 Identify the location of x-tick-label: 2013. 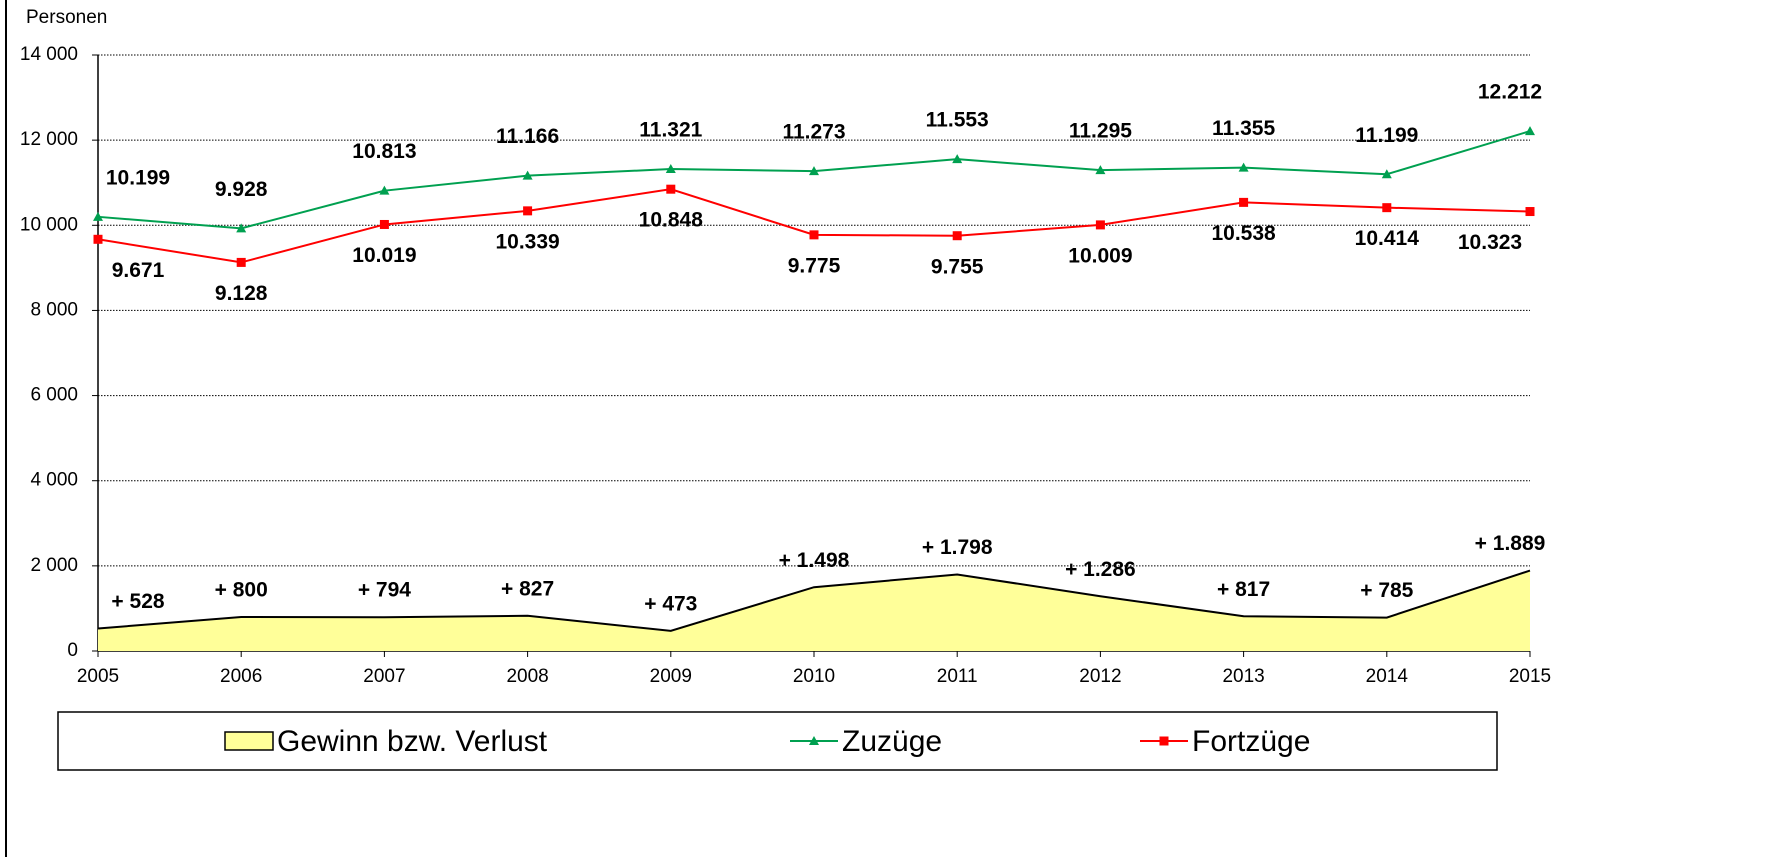
(1243, 676).